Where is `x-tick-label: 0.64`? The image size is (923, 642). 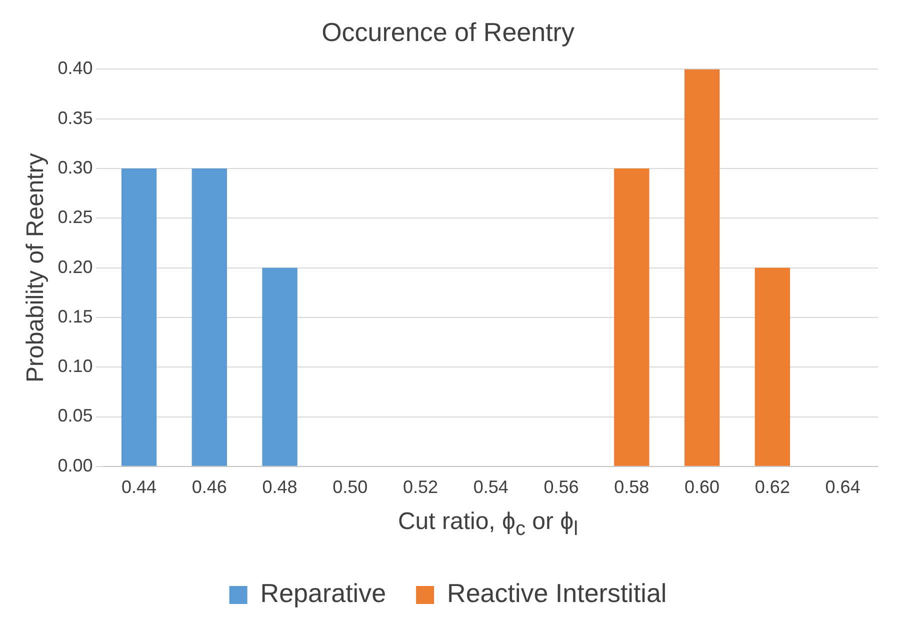
x-tick-label: 0.64 is located at coordinates (842, 487).